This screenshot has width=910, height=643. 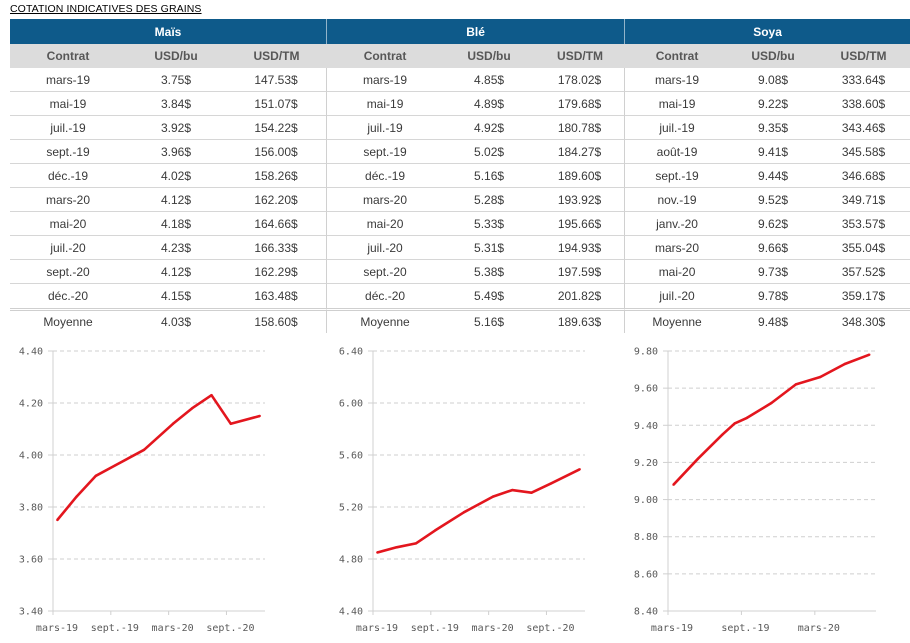 I want to click on usd-bu-cell: 5.16$, so click(x=489, y=176).